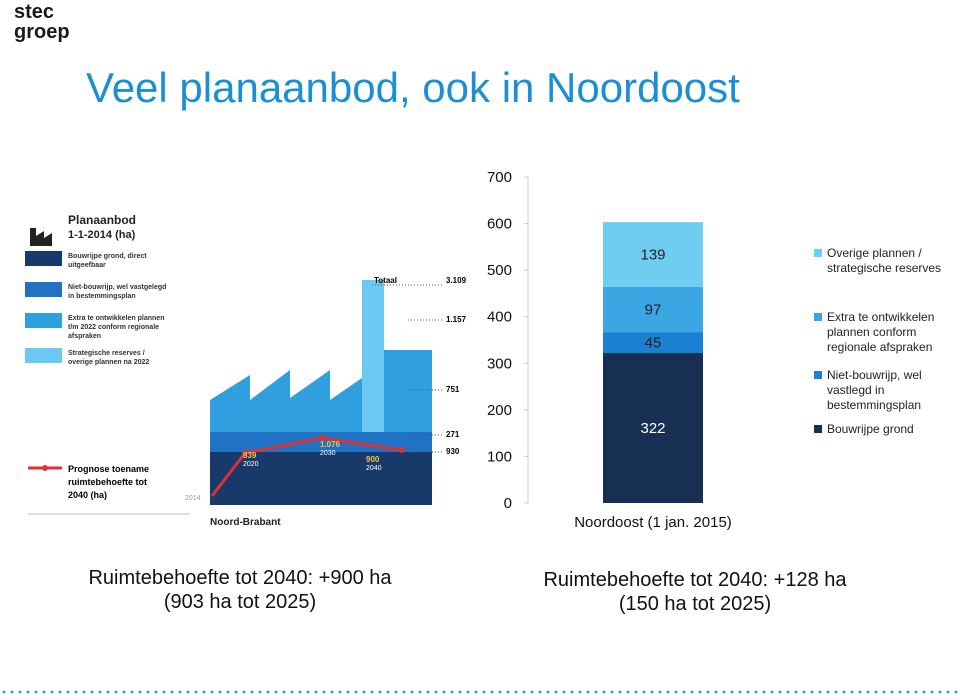  I want to click on data-label: 139, so click(652, 255).